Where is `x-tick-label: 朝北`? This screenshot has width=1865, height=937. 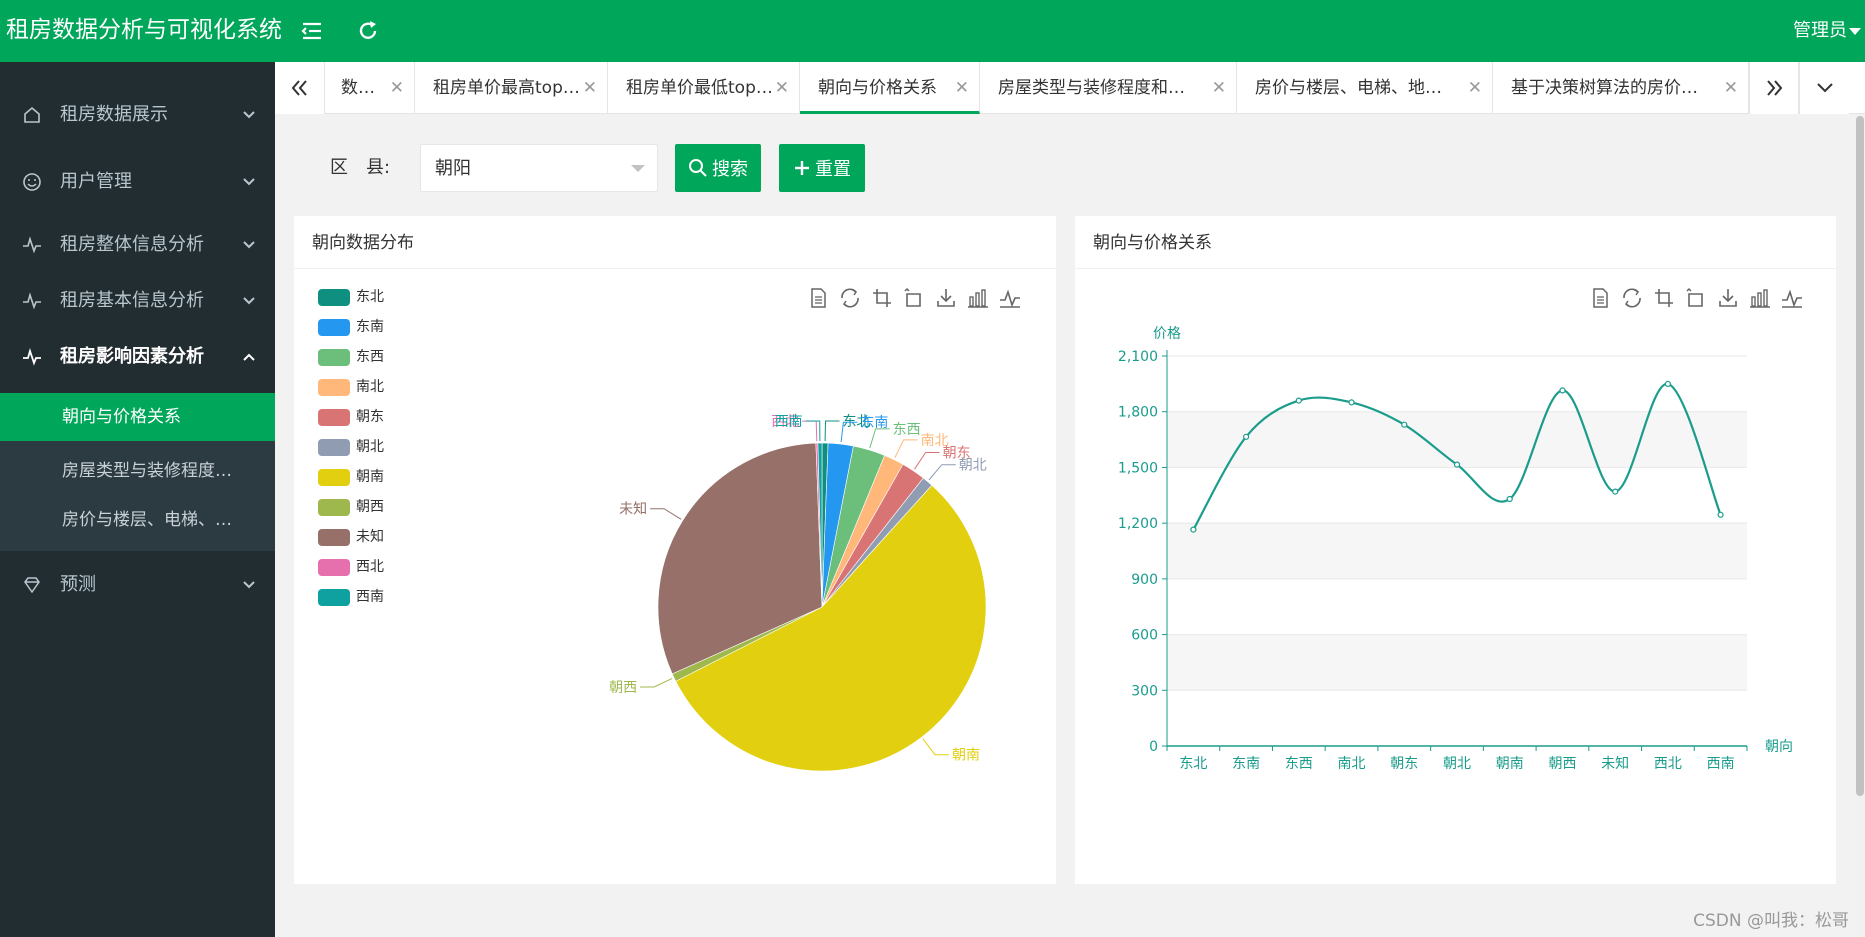
x-tick-label: 朝北 is located at coordinates (1457, 764).